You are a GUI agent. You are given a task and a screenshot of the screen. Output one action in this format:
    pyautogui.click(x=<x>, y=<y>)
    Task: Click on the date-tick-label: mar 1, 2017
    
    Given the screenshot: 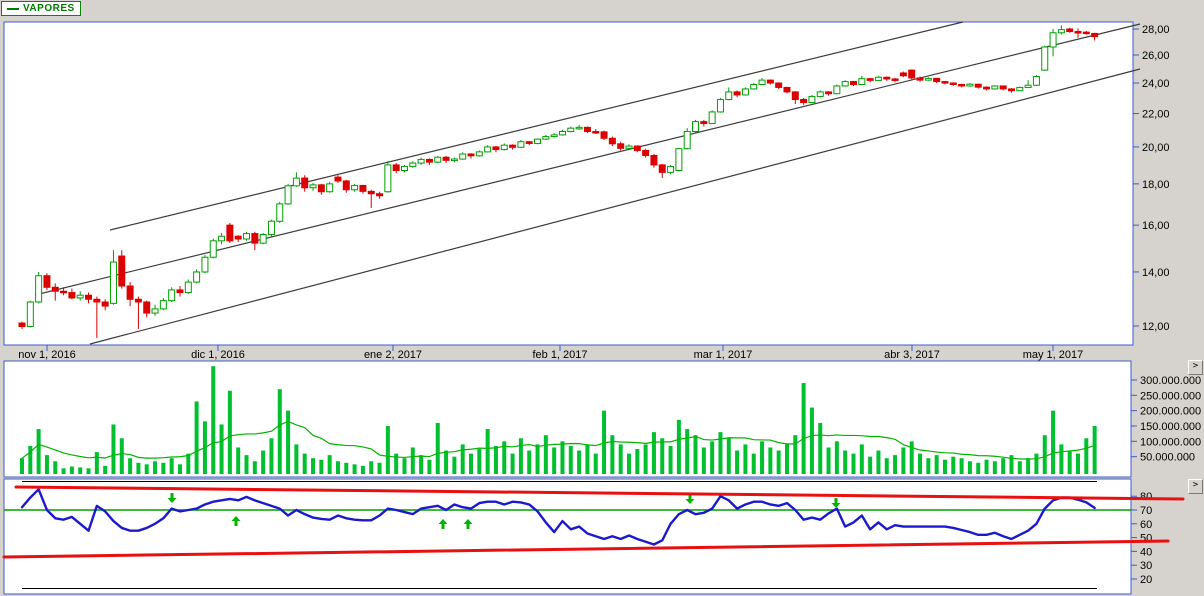 What is the action you would take?
    pyautogui.click(x=723, y=355)
    